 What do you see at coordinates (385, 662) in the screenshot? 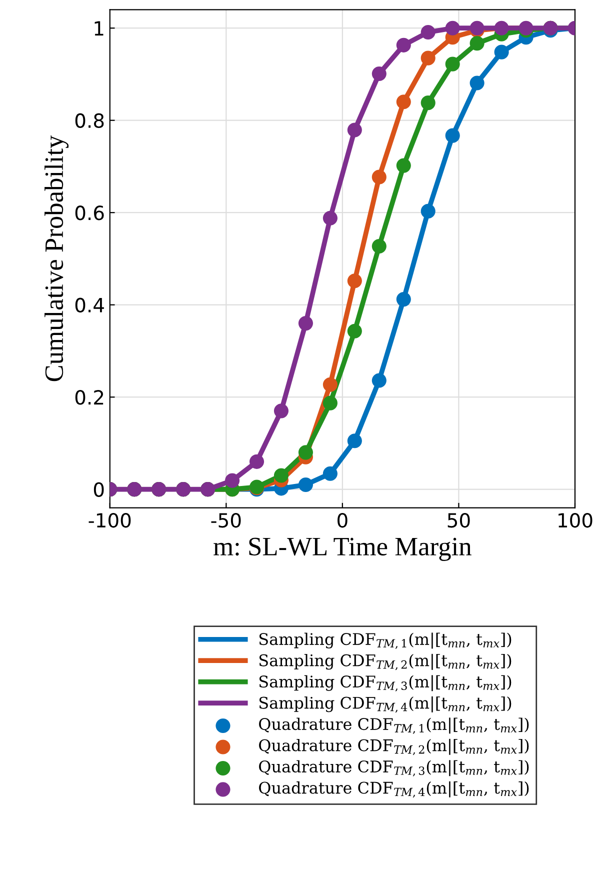
I see `legend-label: Sampling CDF$_{TM,2}$(m|[t$_{mn}$, t$_{mx}$])` at bounding box center [385, 662].